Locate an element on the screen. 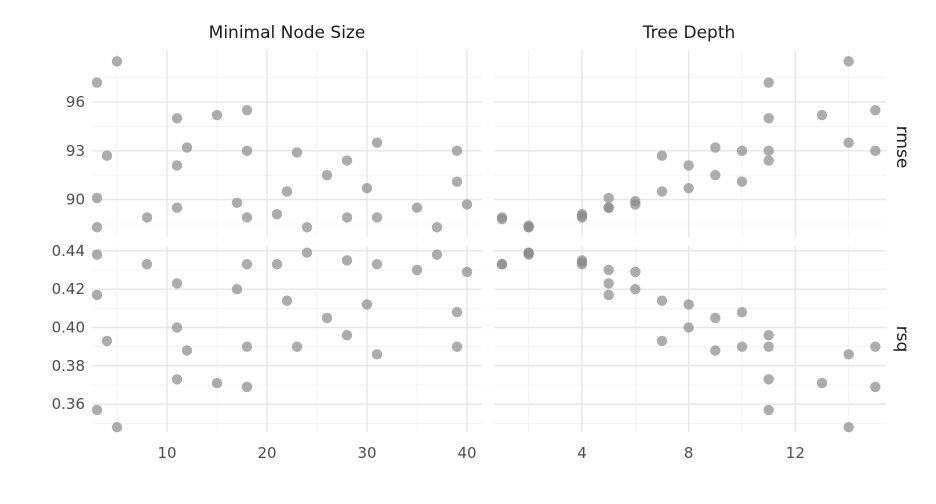 Image resolution: width=936 pixels, height=504 pixels. x-tick-label: 8 is located at coordinates (689, 453).